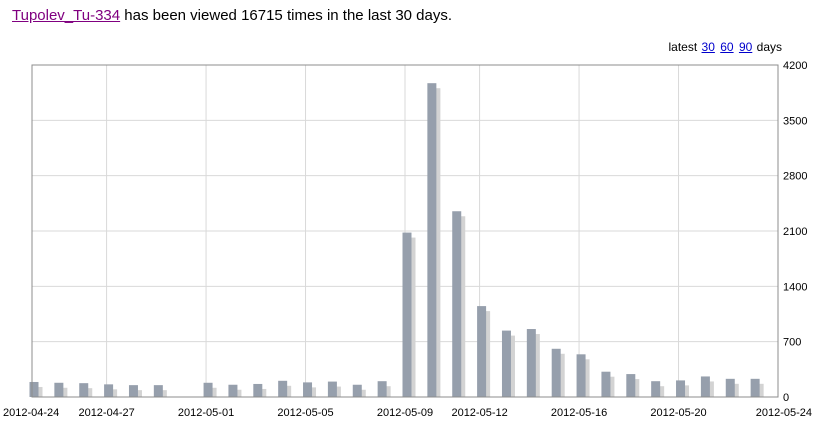 The height and width of the screenshot is (426, 816). I want to click on y-tick-label: 2800, so click(795, 177).